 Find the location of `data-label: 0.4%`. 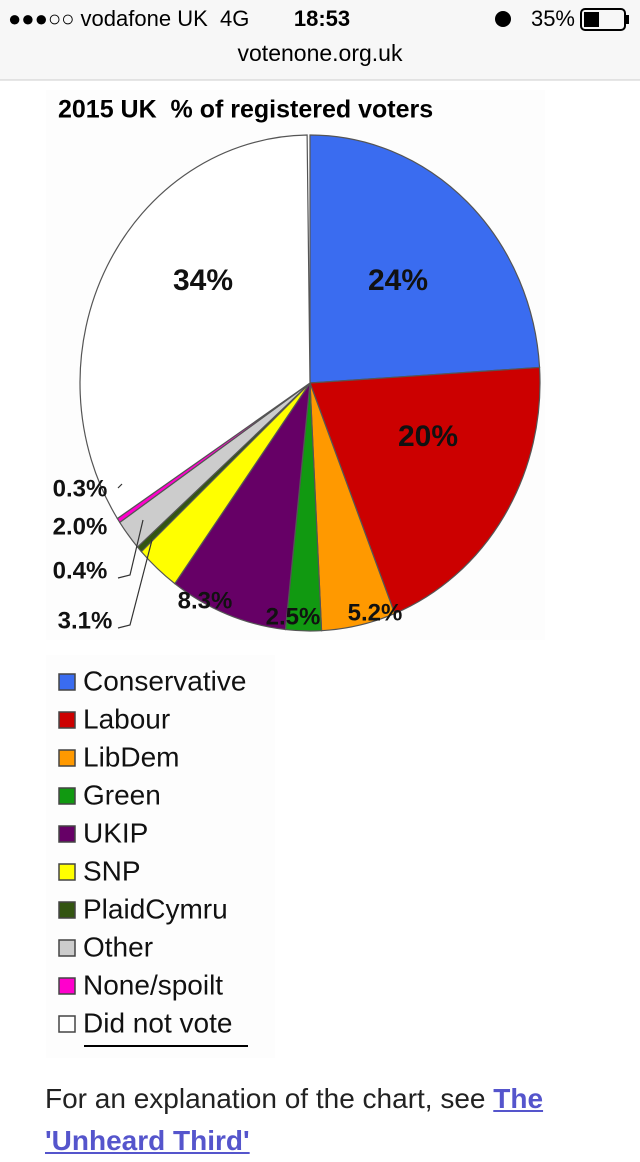

data-label: 0.4% is located at coordinates (80, 570).